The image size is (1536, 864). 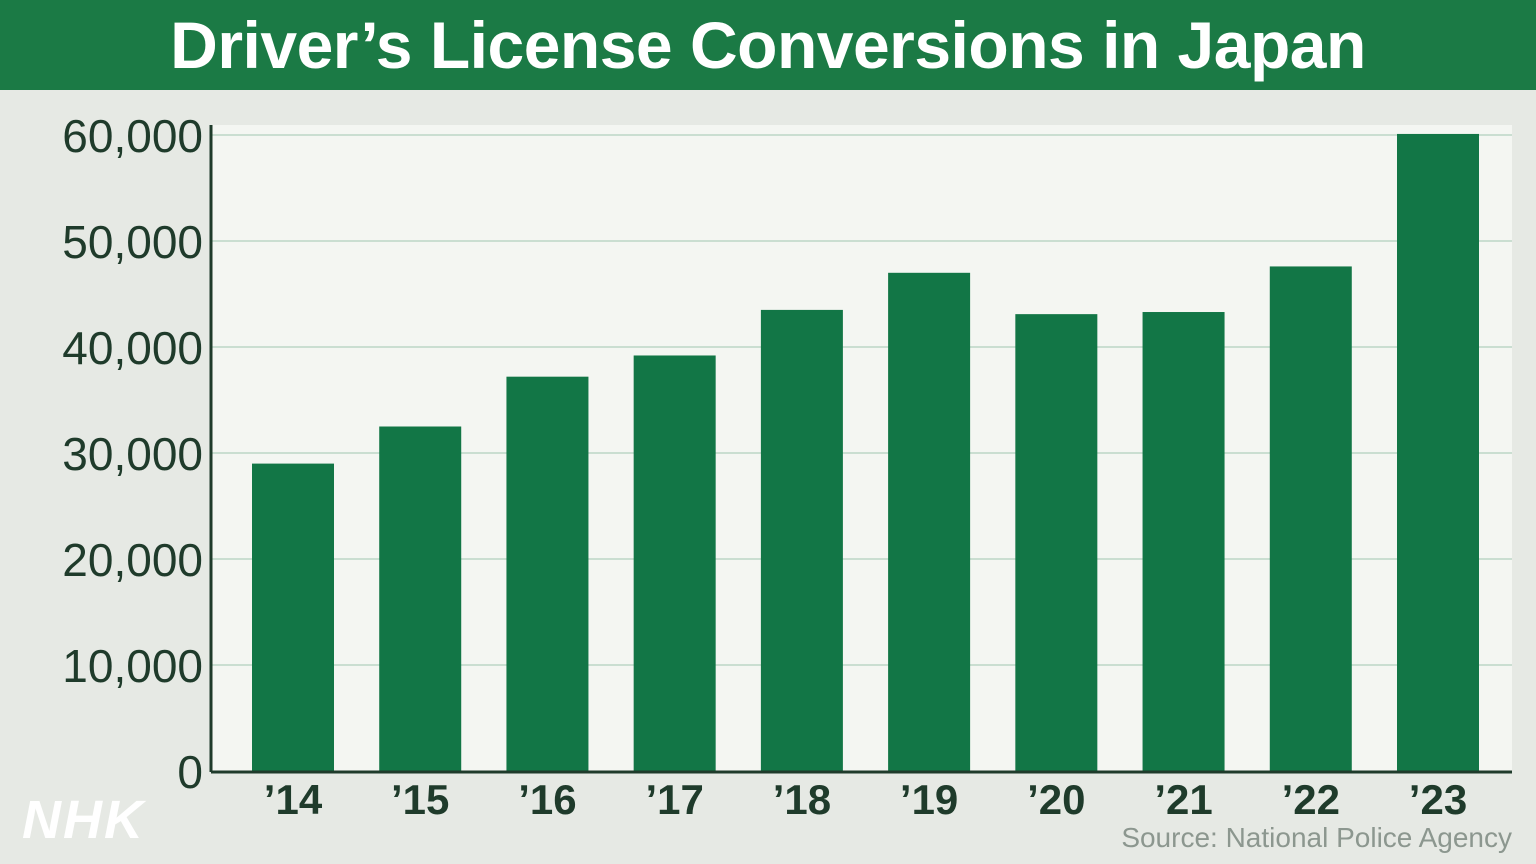 I want to click on x-tick-label: ’19, so click(x=929, y=799).